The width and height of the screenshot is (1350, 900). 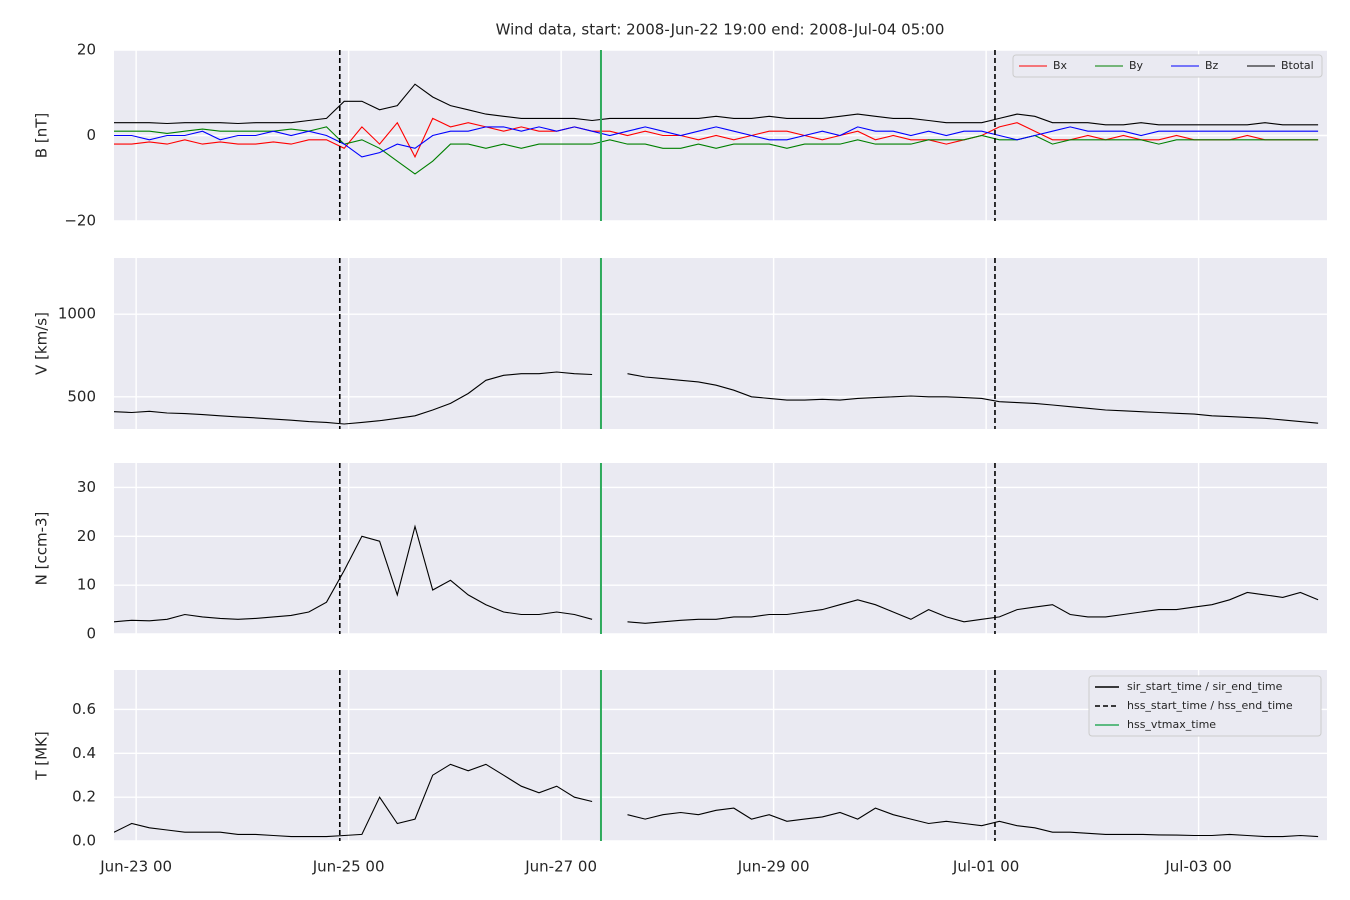 What do you see at coordinates (81, 396) in the screenshot?
I see `y-tick-label: 500` at bounding box center [81, 396].